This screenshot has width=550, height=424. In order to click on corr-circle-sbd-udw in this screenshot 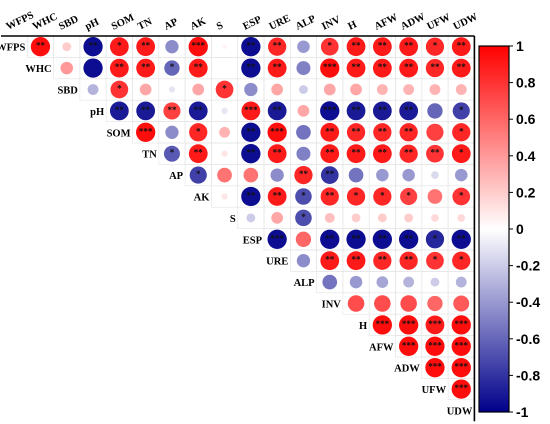, I will do `click(461, 89)`.